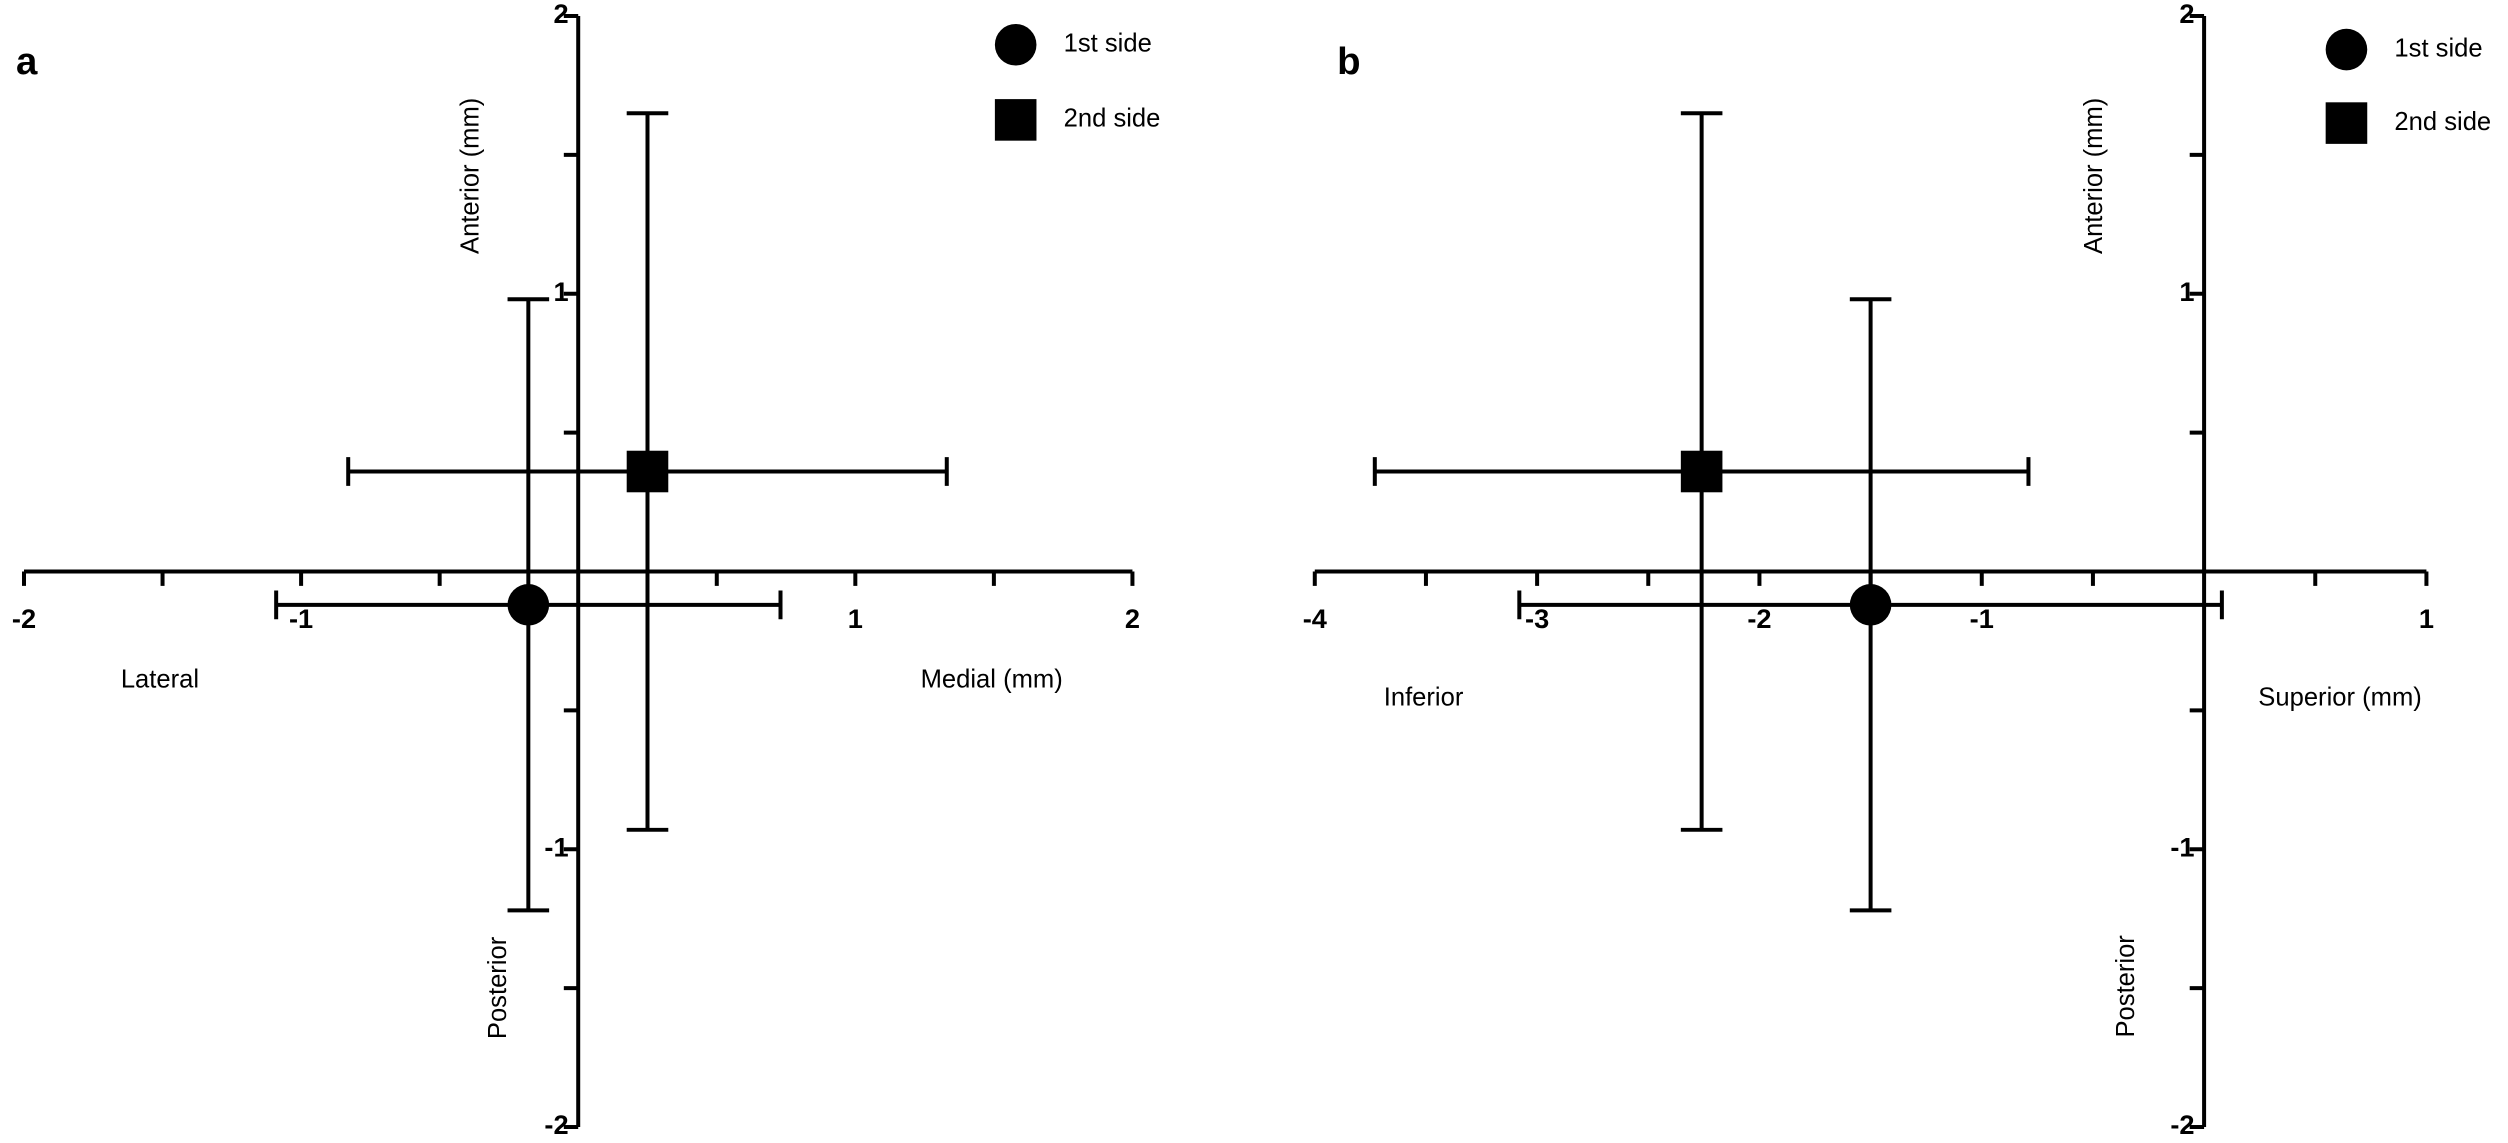 This screenshot has width=2508, height=1143. I want to click on x-tick-label: -3, so click(1537, 618).